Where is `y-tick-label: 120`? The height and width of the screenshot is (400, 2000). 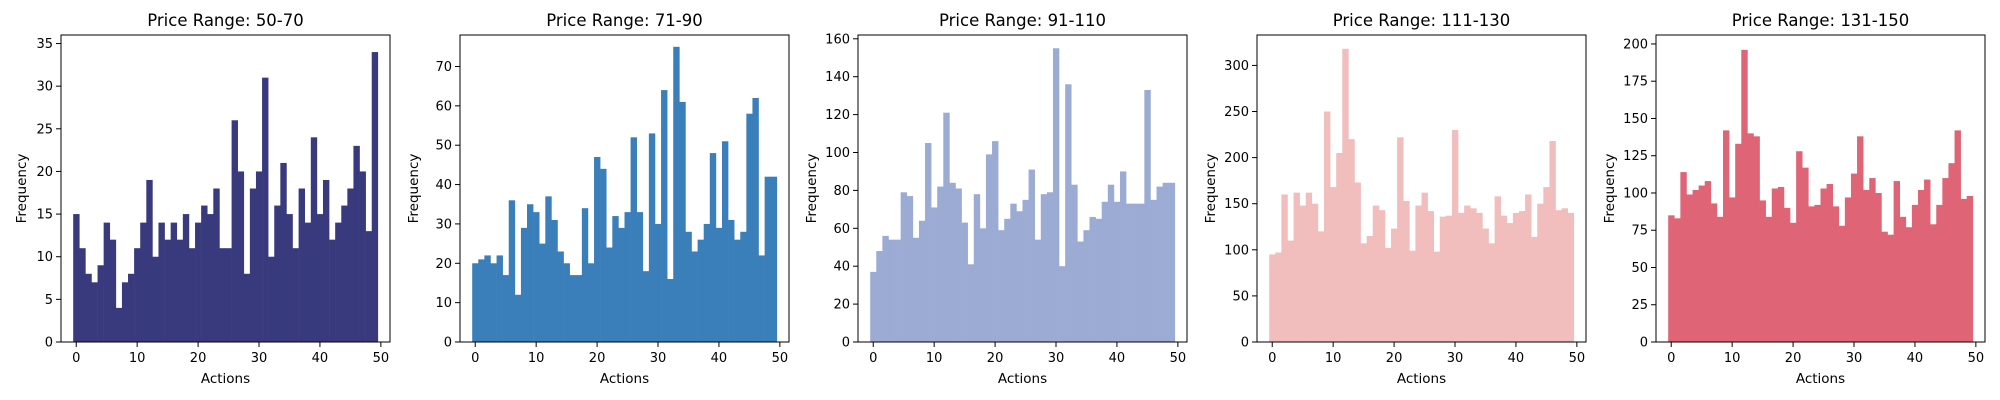
y-tick-label: 120 is located at coordinates (837, 115).